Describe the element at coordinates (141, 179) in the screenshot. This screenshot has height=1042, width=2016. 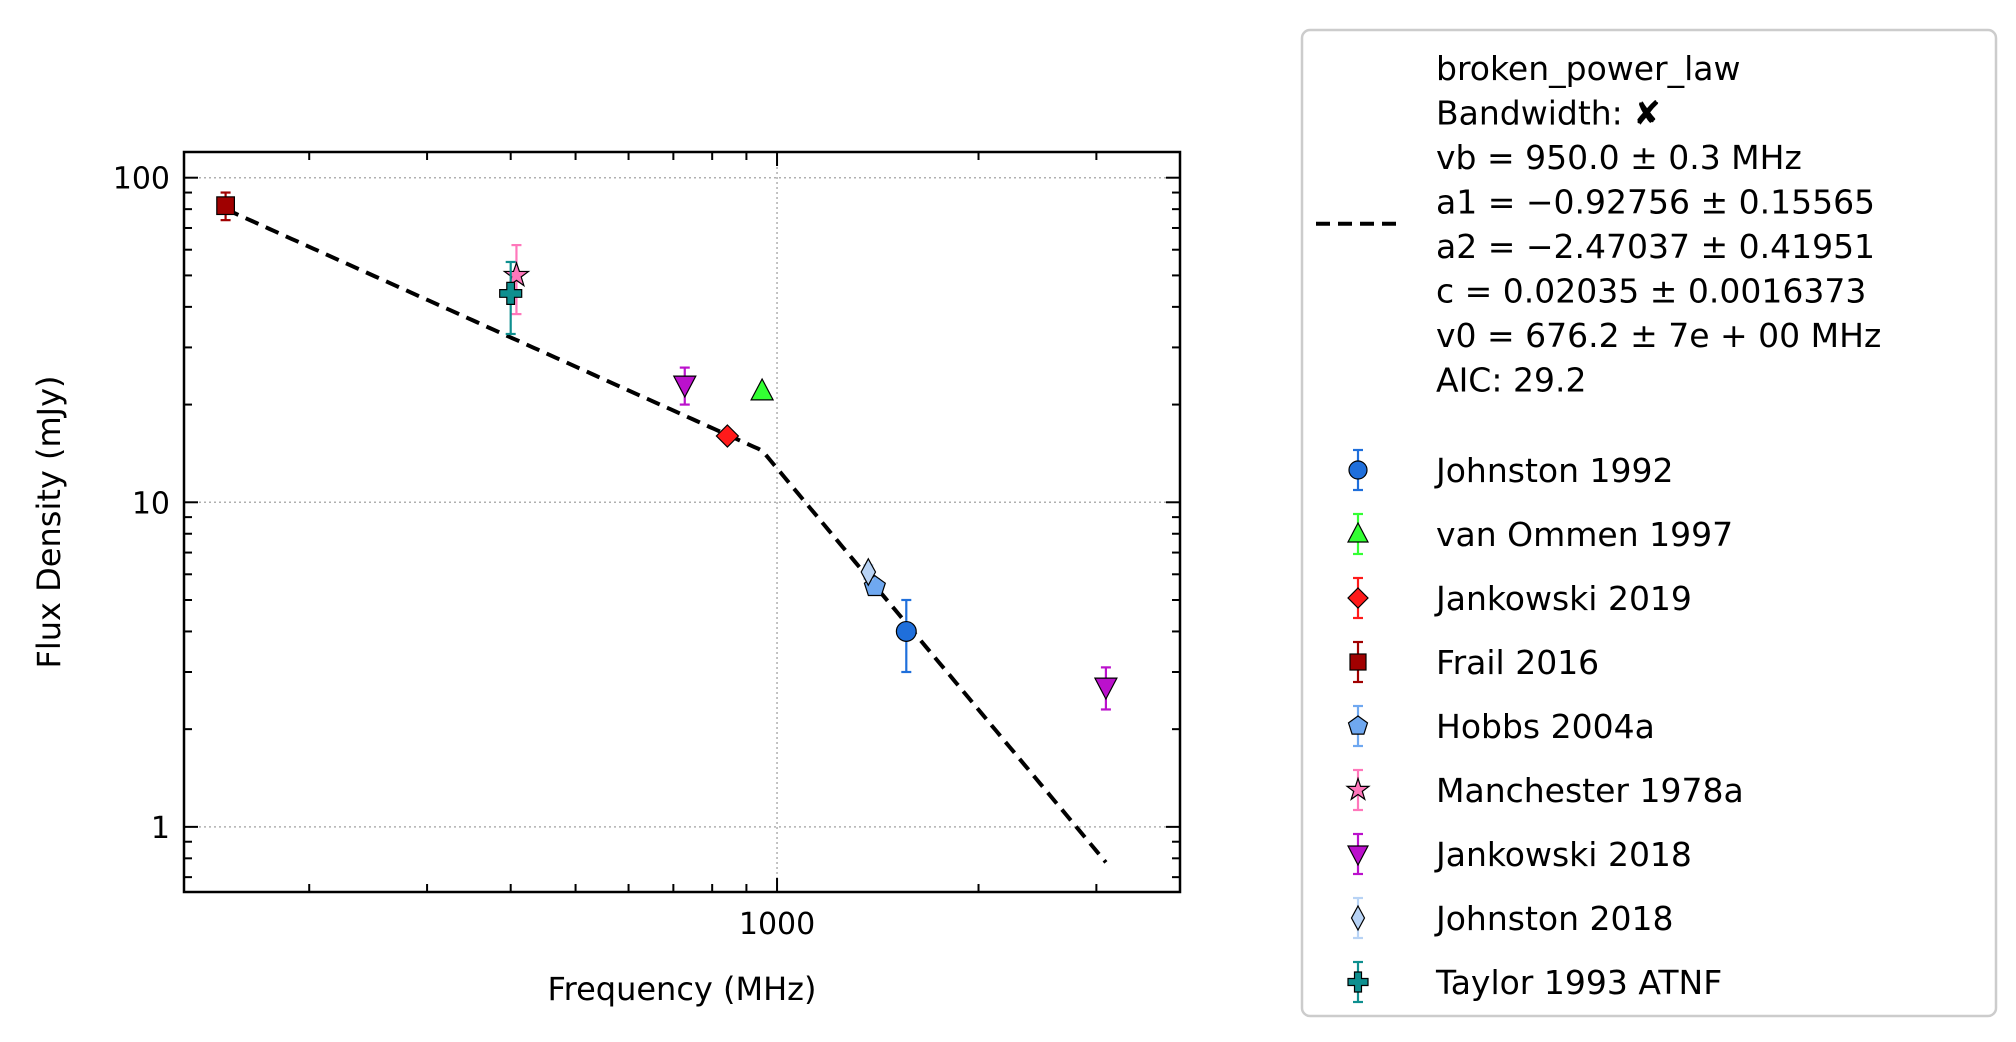
I see `y-tick-label: 100` at that location.